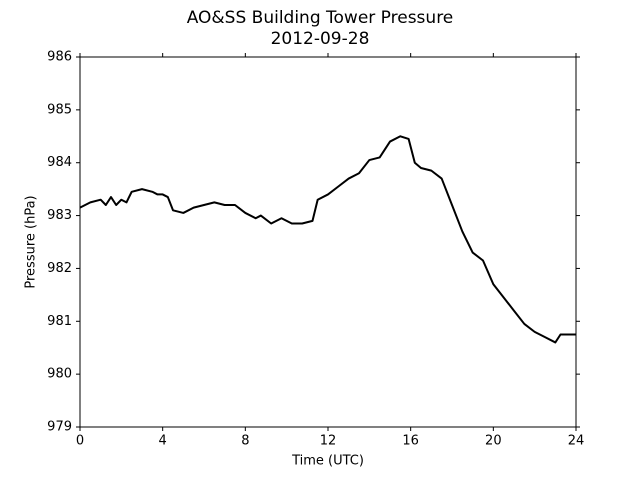  What do you see at coordinates (328, 441) in the screenshot?
I see `x-tick-label: 12` at bounding box center [328, 441].